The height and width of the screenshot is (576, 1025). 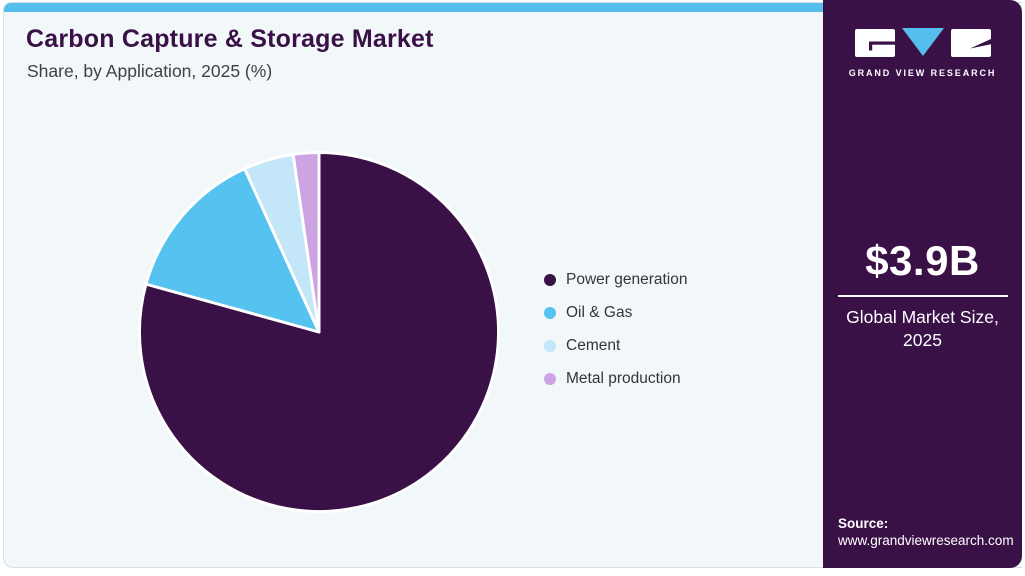 I want to click on gvr-logo-glyphs, so click(x=922, y=42).